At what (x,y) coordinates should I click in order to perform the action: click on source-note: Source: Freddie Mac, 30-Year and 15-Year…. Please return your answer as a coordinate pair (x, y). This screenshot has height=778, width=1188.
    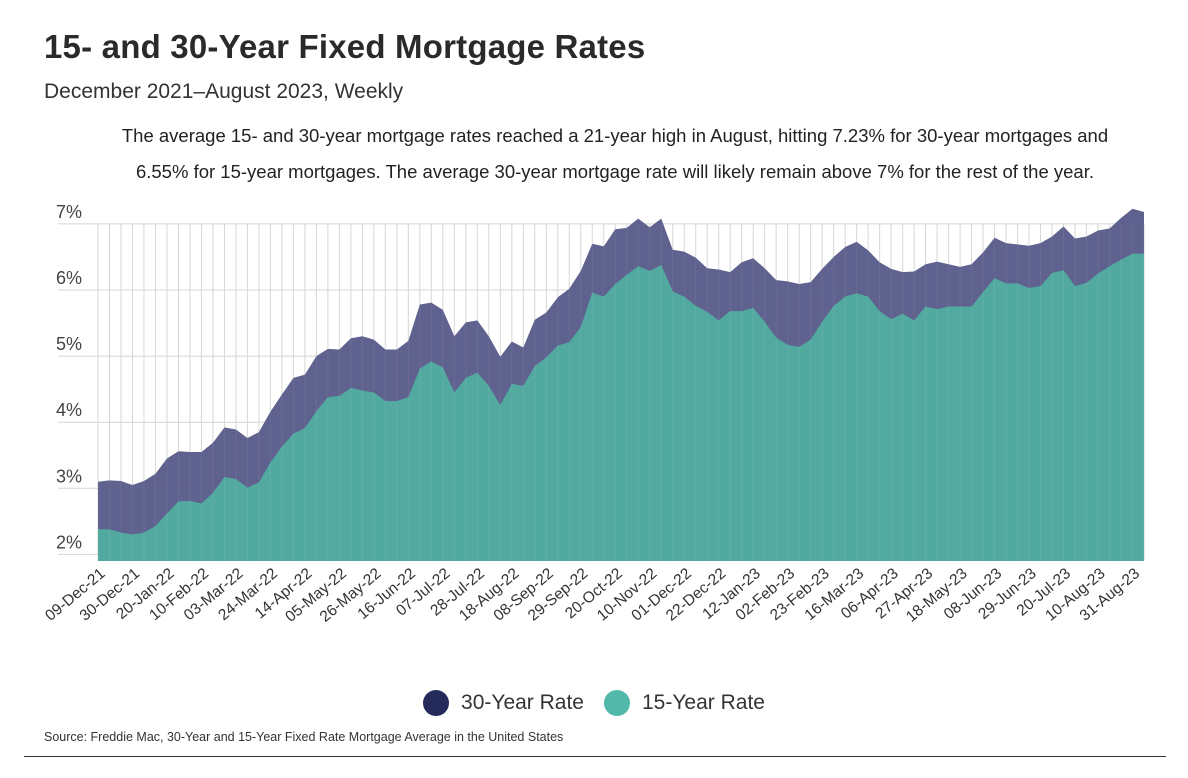
    Looking at the image, I should click on (304, 737).